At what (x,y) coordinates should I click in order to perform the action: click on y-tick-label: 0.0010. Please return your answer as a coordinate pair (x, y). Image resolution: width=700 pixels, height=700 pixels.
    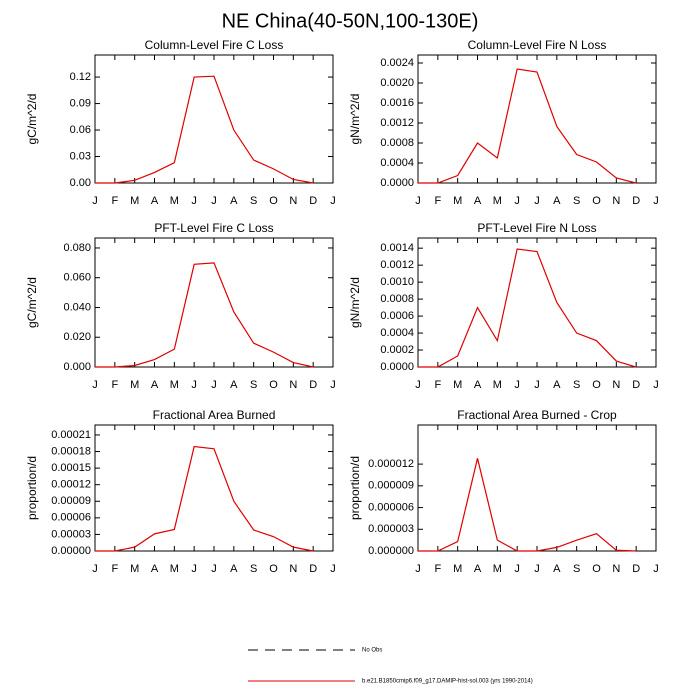
    Looking at the image, I should click on (397, 282).